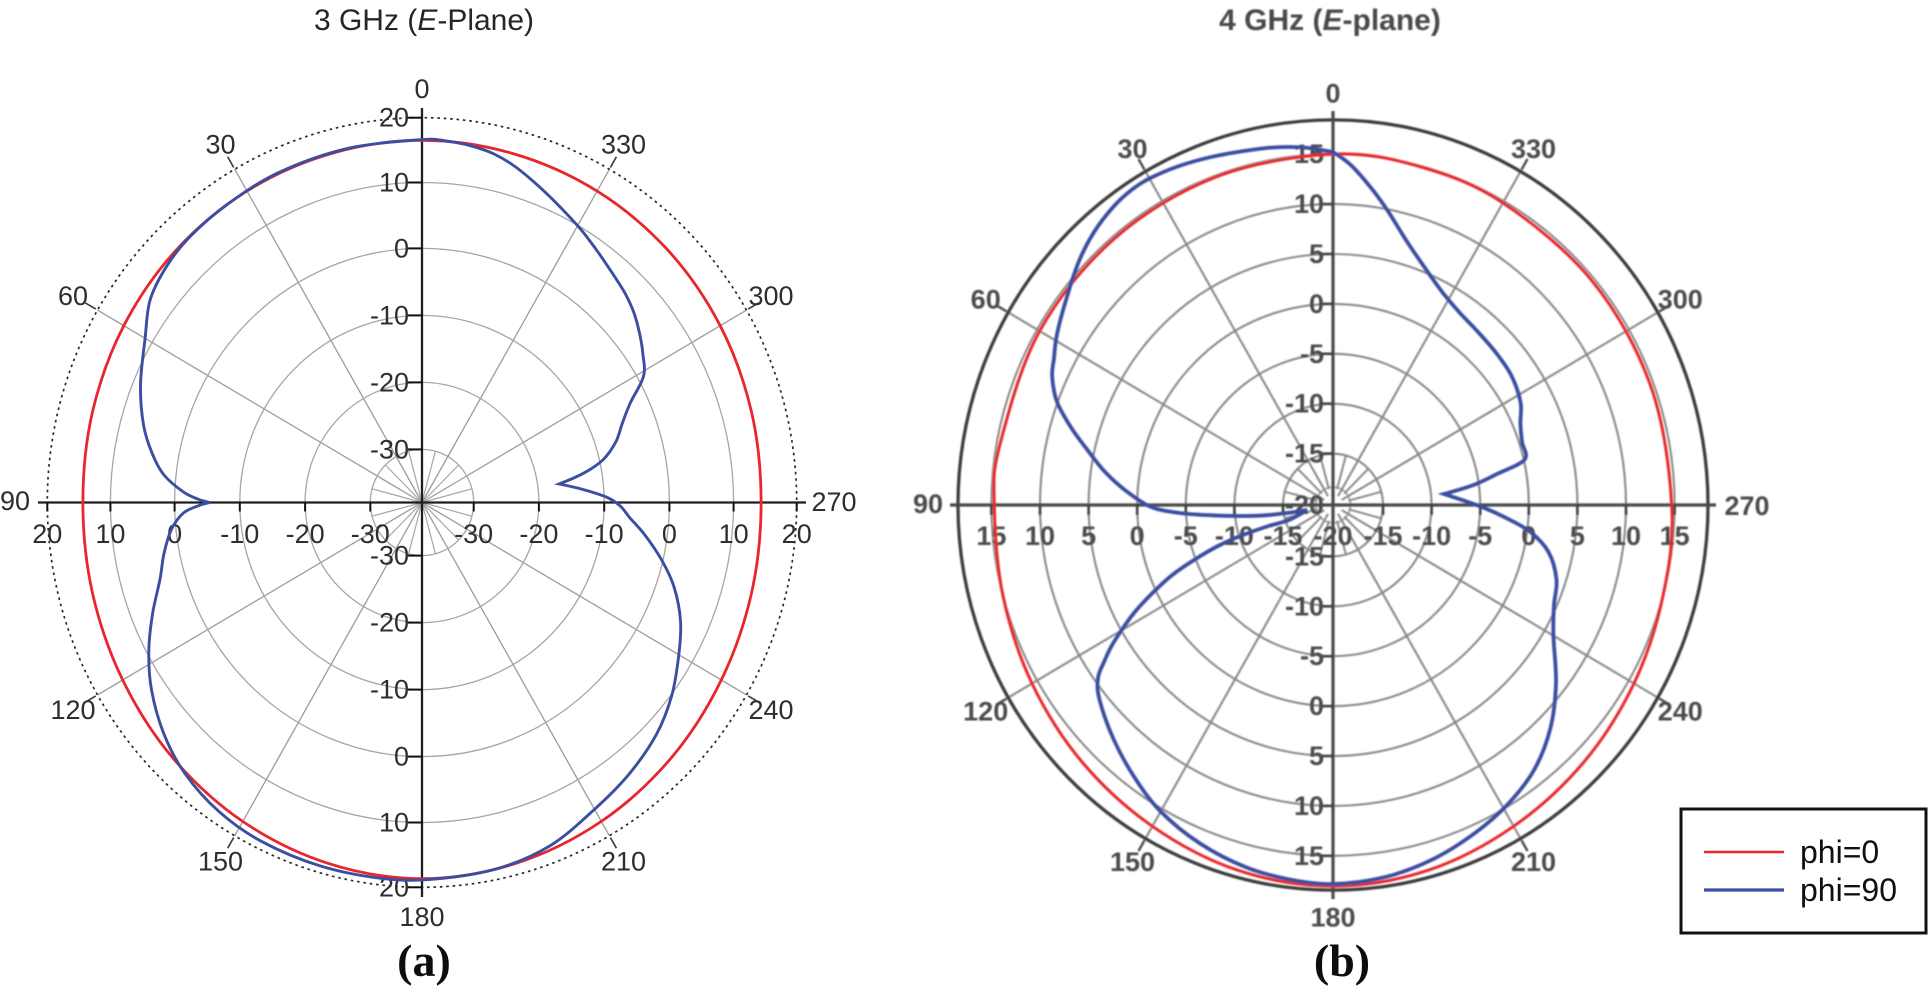  Describe the element at coordinates (1848, 890) in the screenshot. I see `svg-text: phi=90` at that location.